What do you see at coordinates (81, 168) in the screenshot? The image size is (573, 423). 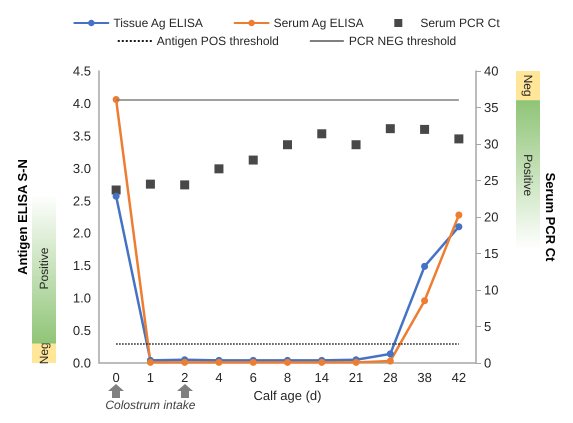 I see `y-tick-label: 3.0` at bounding box center [81, 168].